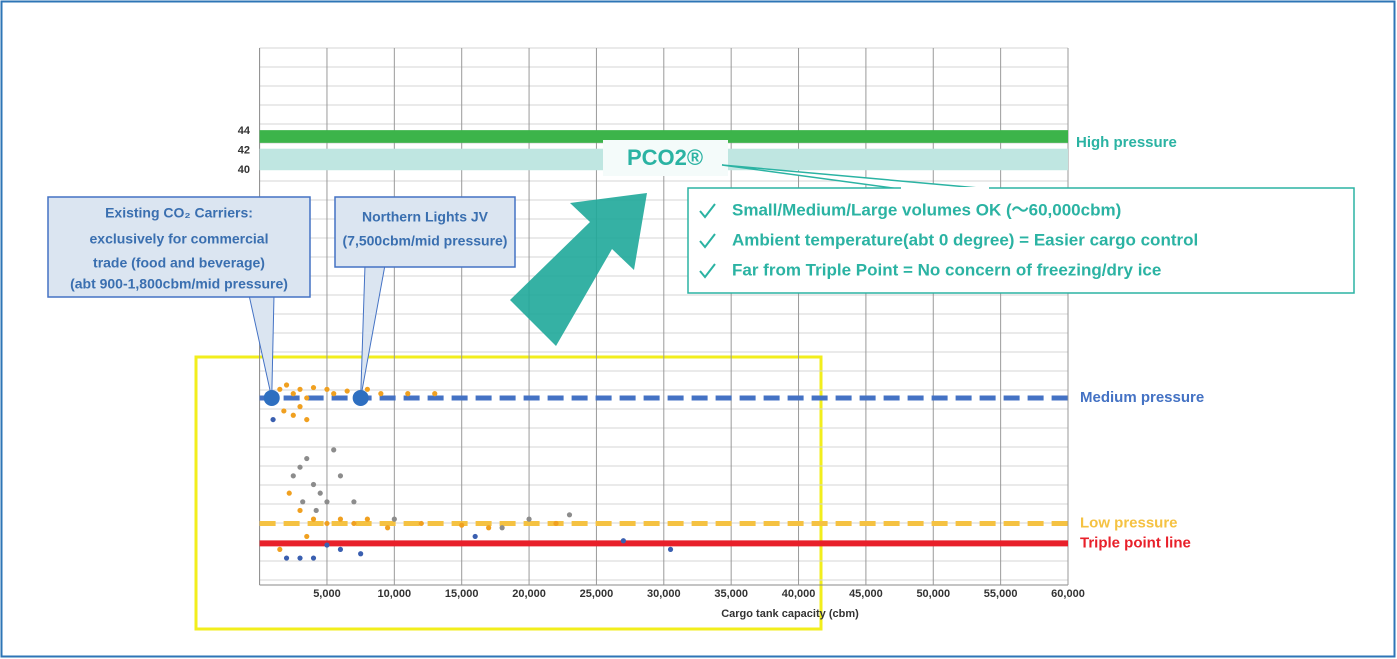  Describe the element at coordinates (790, 614) in the screenshot. I see `x-axis-title: Cargo tank capacity (cbm)` at that location.